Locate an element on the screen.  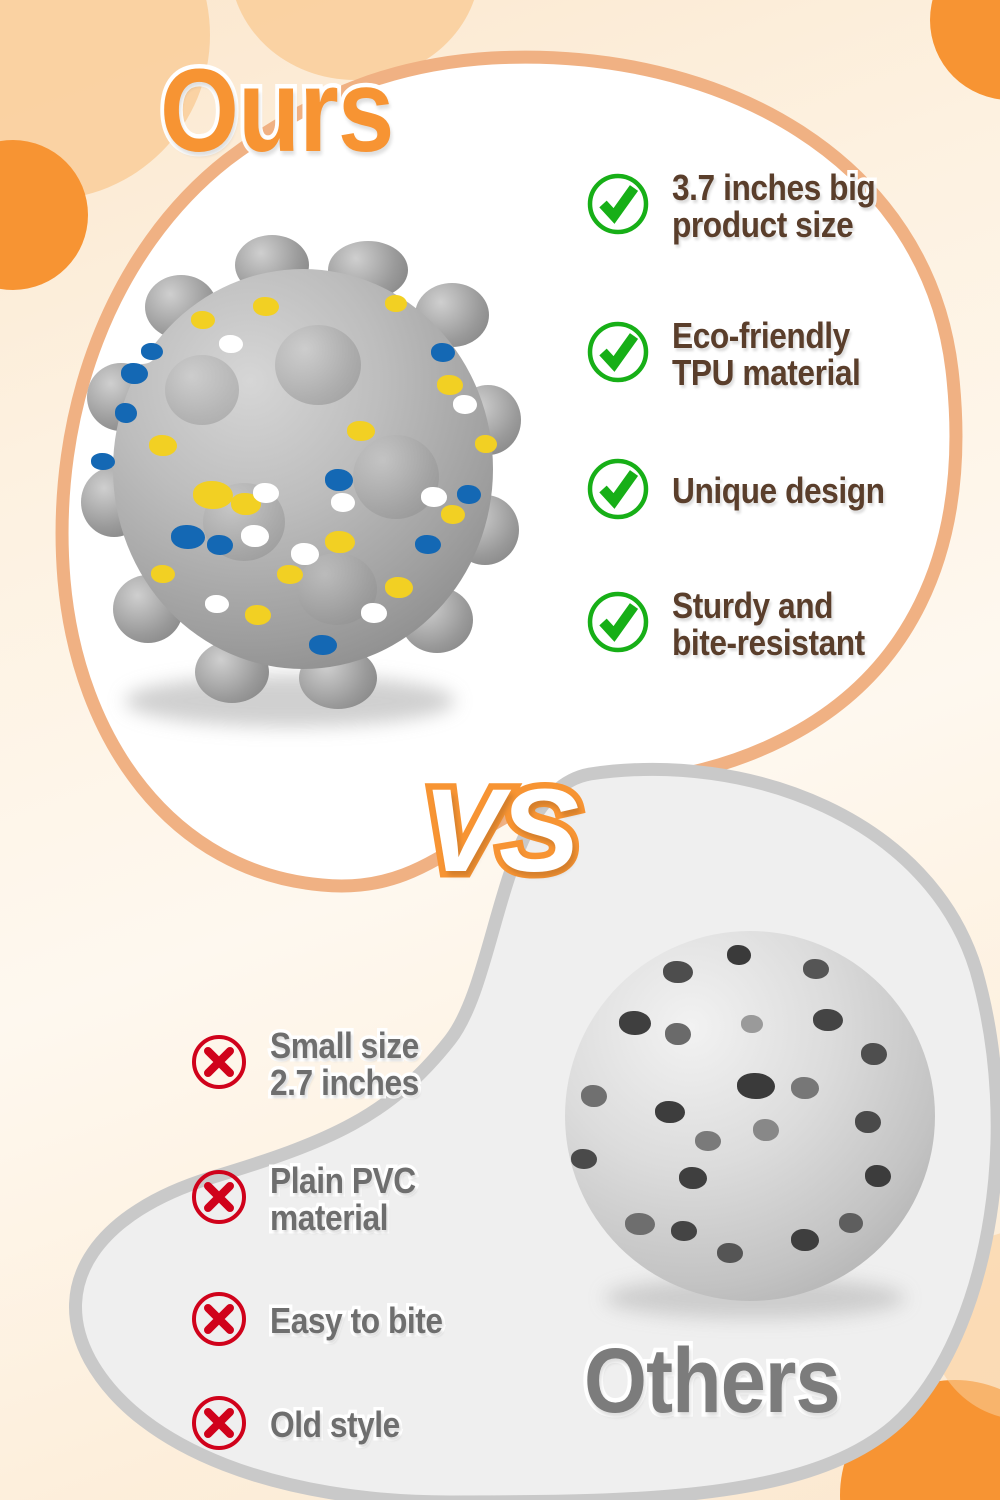
pros-item-3: Sturdy and bite-resistant is located at coordinates (737, 624).